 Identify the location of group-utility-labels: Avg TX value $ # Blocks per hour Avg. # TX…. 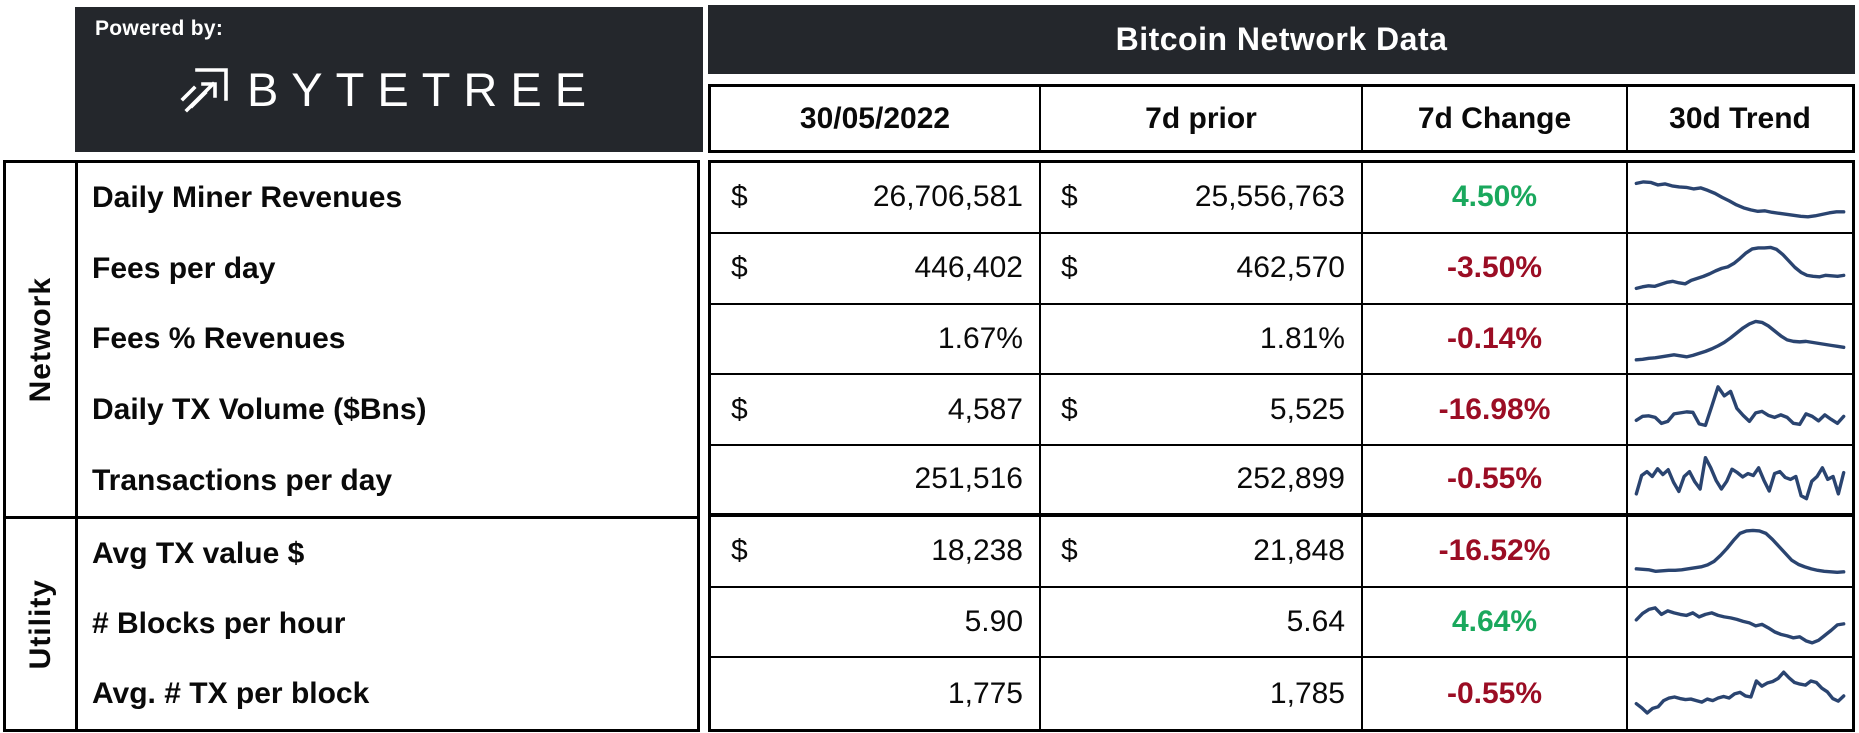
(387, 624).